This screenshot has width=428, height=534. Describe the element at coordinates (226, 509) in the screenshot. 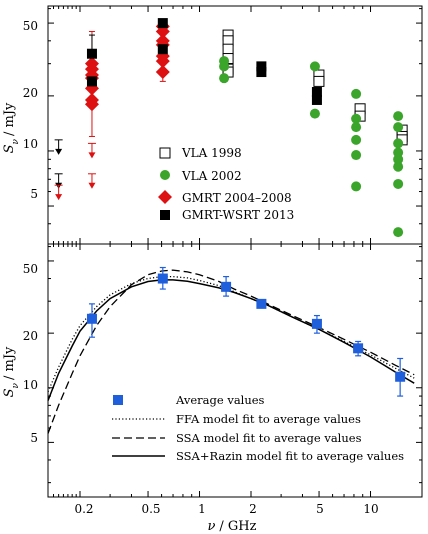

I see `x-tick-labels: 0.2 0.5 1 2 5 10` at that location.